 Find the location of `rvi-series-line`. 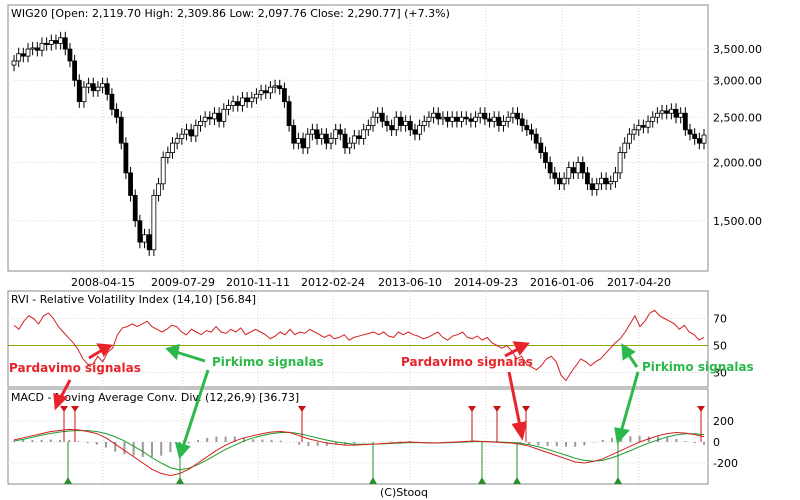

rvi-series-line is located at coordinates (359, 345).